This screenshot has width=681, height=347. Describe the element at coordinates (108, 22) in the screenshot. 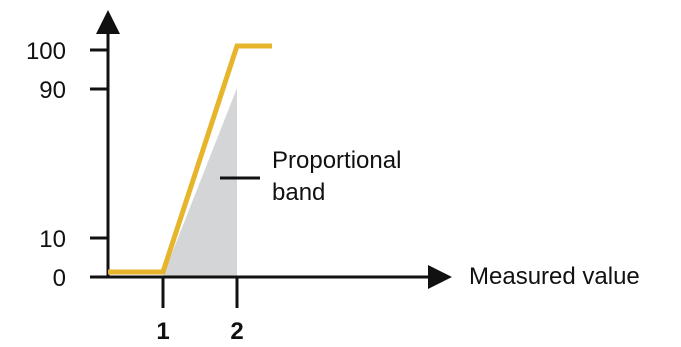

I see `y-axis-arrow` at that location.